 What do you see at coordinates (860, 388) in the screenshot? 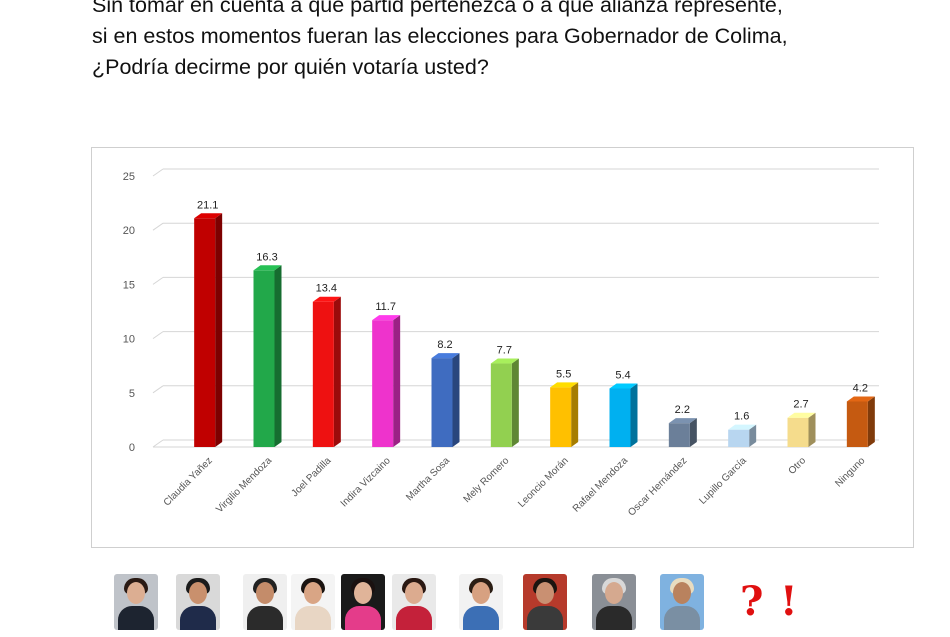
I see `data-label: 4.2` at bounding box center [860, 388].